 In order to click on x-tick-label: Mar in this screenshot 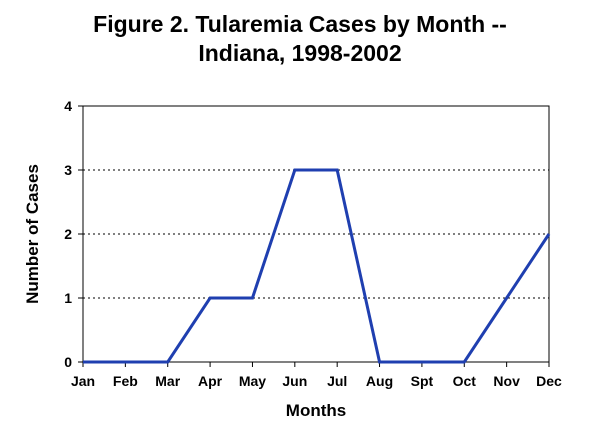, I will do `click(167, 381)`.